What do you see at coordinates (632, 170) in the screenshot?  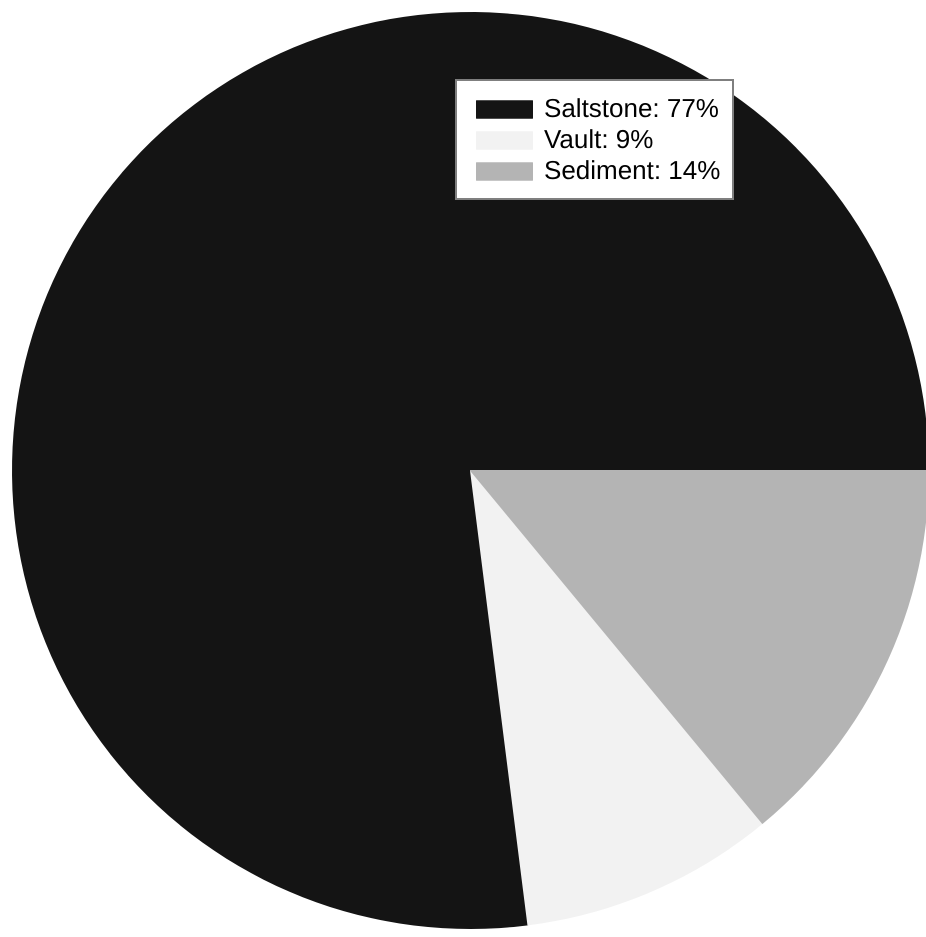 I see `legend-label: Sediment: 14%` at bounding box center [632, 170].